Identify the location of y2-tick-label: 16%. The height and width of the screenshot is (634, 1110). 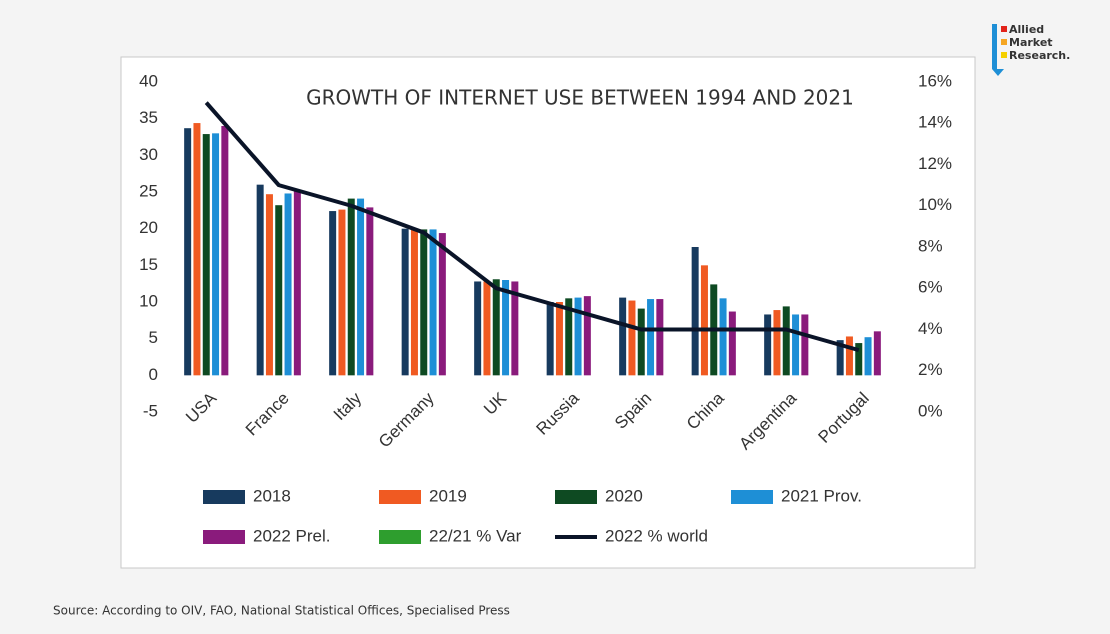
(935, 80).